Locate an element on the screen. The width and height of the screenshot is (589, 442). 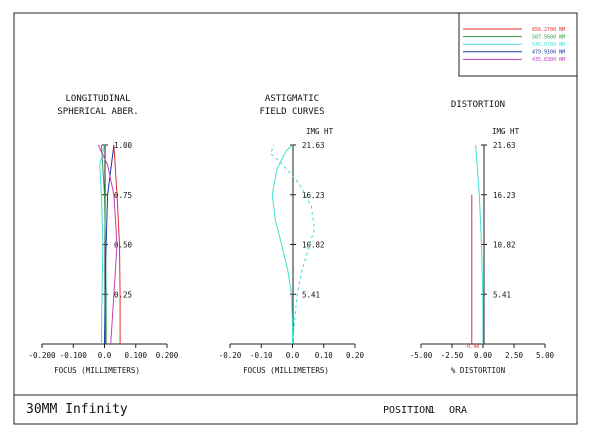
astig-img-ht-label: IMG HT is located at coordinates (320, 131).